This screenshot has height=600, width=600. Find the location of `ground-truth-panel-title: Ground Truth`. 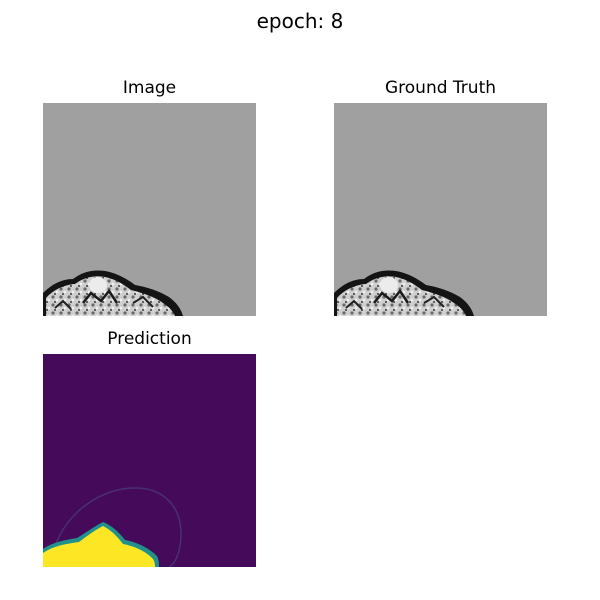

ground-truth-panel-title: Ground Truth is located at coordinates (440, 88).